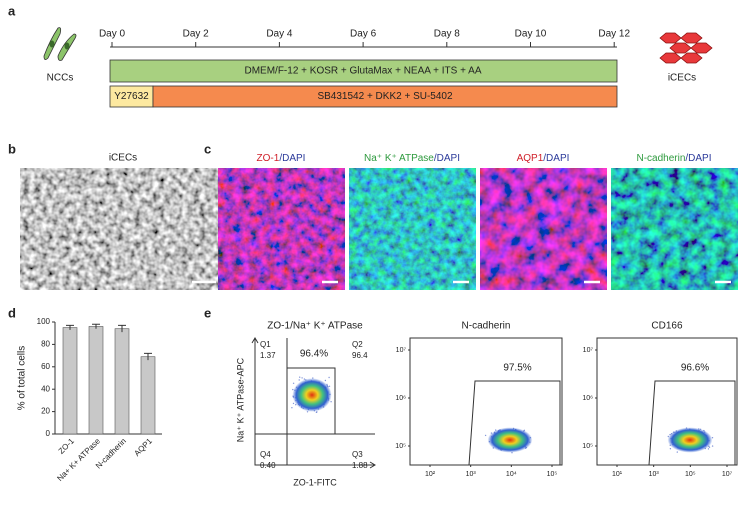 This screenshot has width=744, height=526. Describe the element at coordinates (614, 34) in the screenshot. I see `day-label: Day 12` at that location.